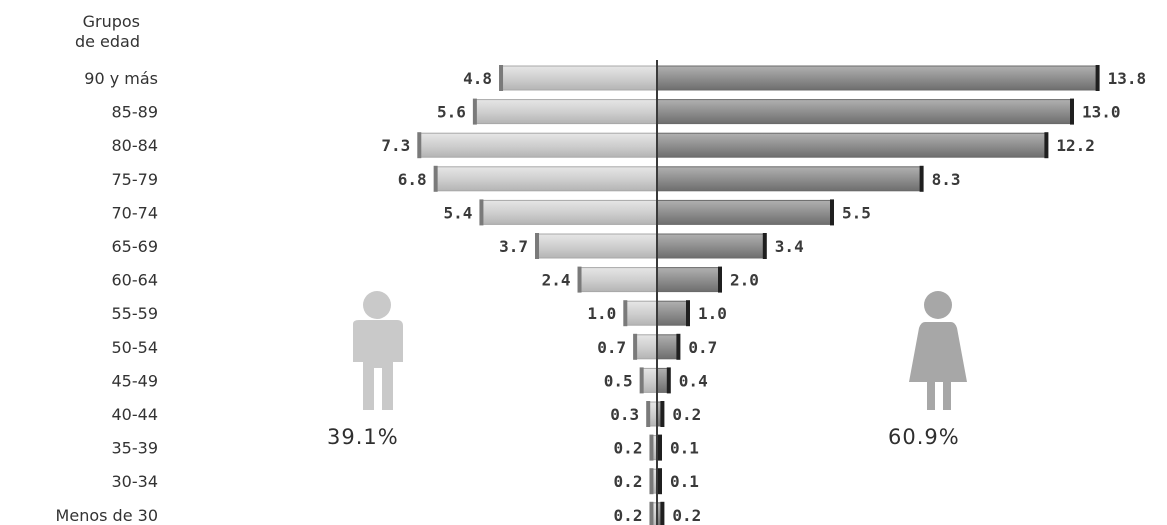 This screenshot has height=525, width=1167. Describe the element at coordinates (1127, 78) in the screenshot. I see `right-value-label: 13.8` at that location.